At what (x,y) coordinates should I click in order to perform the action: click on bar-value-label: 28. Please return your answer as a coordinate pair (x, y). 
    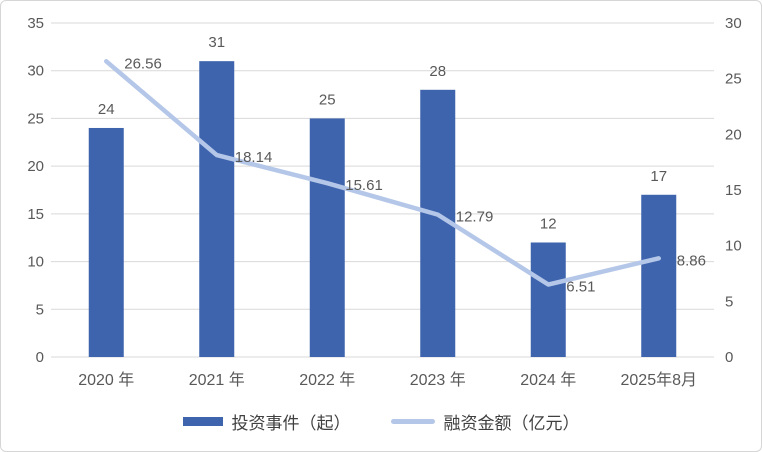
    Looking at the image, I should click on (437, 71).